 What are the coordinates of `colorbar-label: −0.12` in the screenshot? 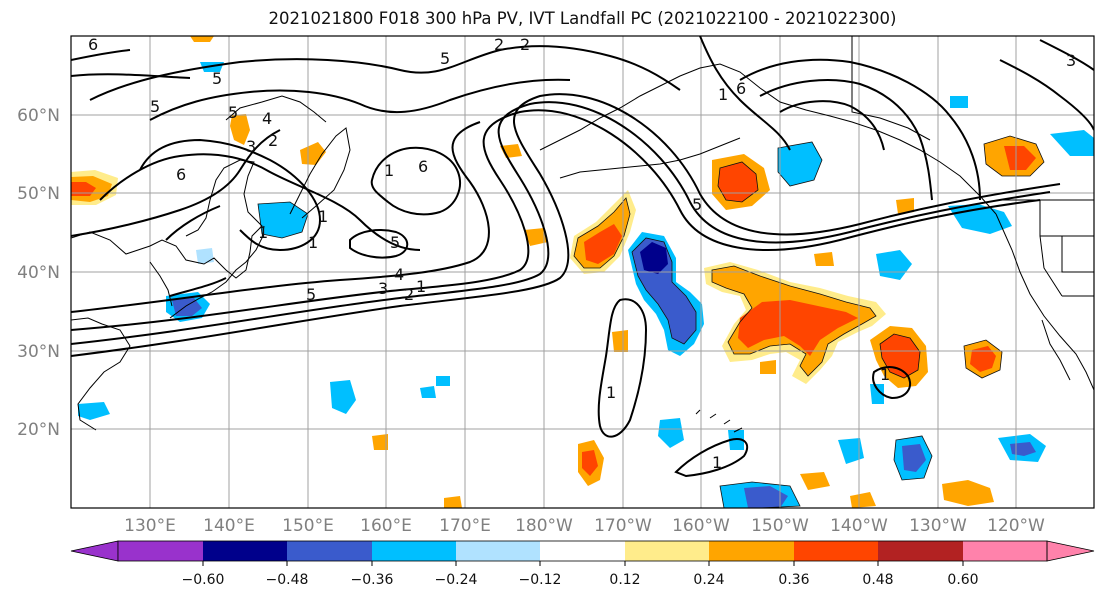 It's located at (540, 580).